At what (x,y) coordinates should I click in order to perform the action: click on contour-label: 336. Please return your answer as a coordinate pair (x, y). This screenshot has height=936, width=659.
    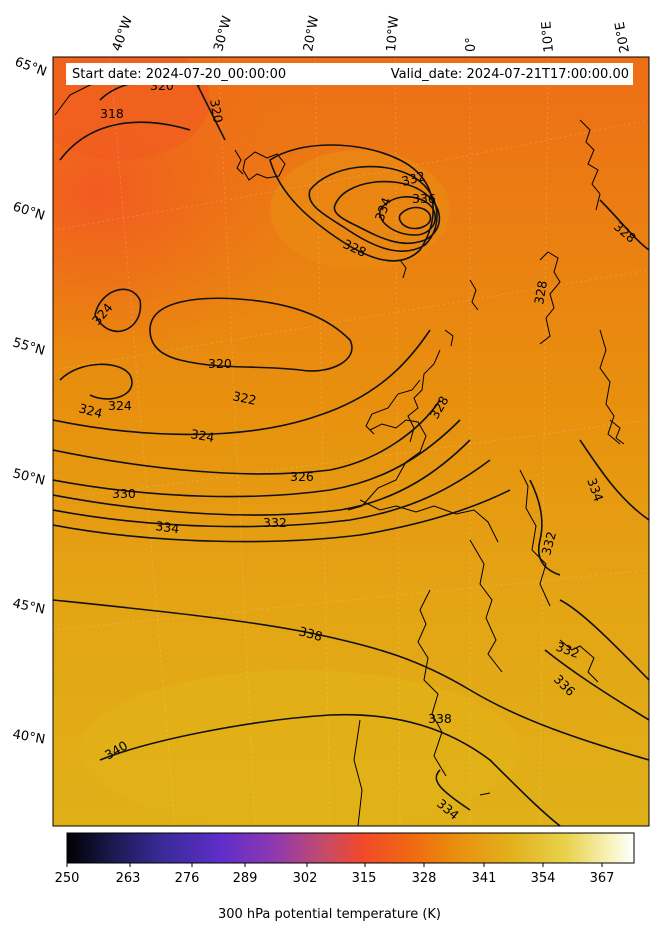
    Looking at the image, I should click on (424, 198).